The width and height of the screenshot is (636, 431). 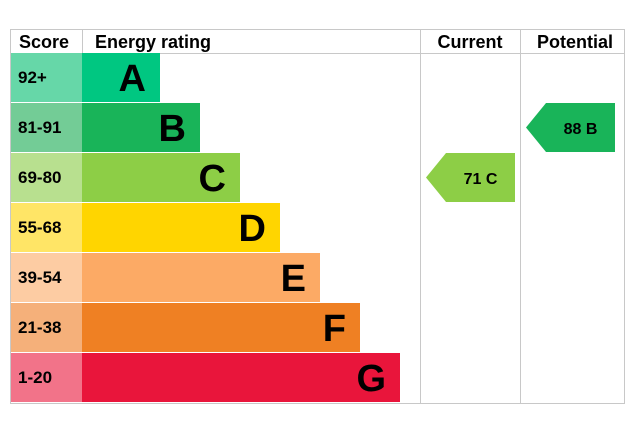 What do you see at coordinates (293, 279) in the screenshot?
I see `band-letter-e: E` at bounding box center [293, 279].